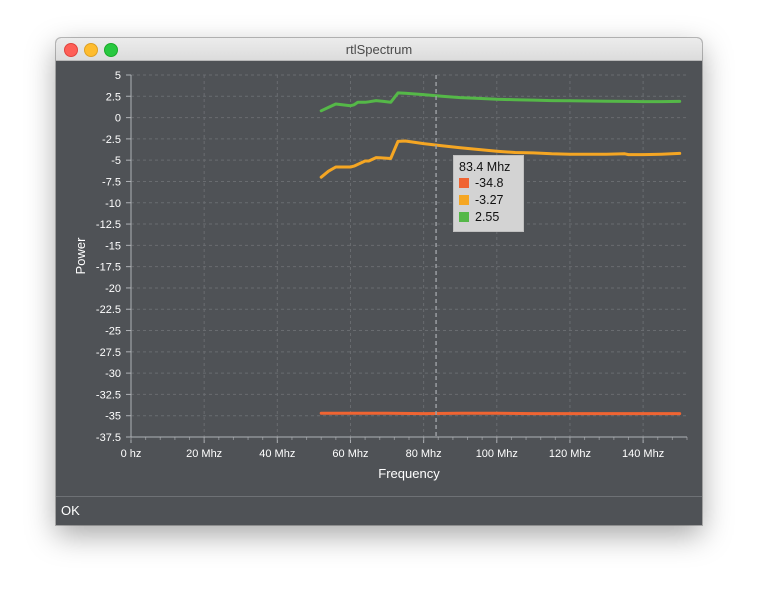 The image size is (758, 600). I want to click on y-tick-label: -37.5, so click(108, 438).